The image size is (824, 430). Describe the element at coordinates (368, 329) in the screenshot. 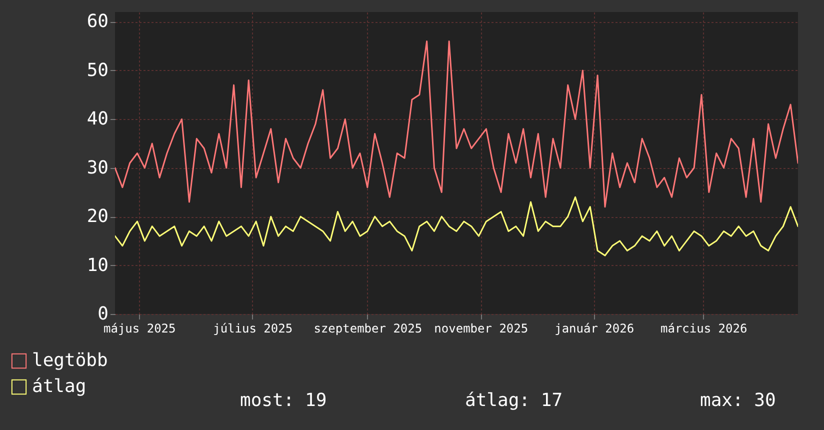

I see `x-tick-label: szeptember 2025` at that location.